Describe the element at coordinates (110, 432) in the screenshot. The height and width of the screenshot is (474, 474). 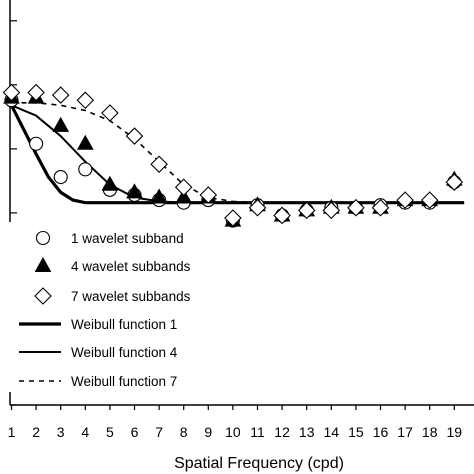
I see `x-tick-label: 5` at that location.